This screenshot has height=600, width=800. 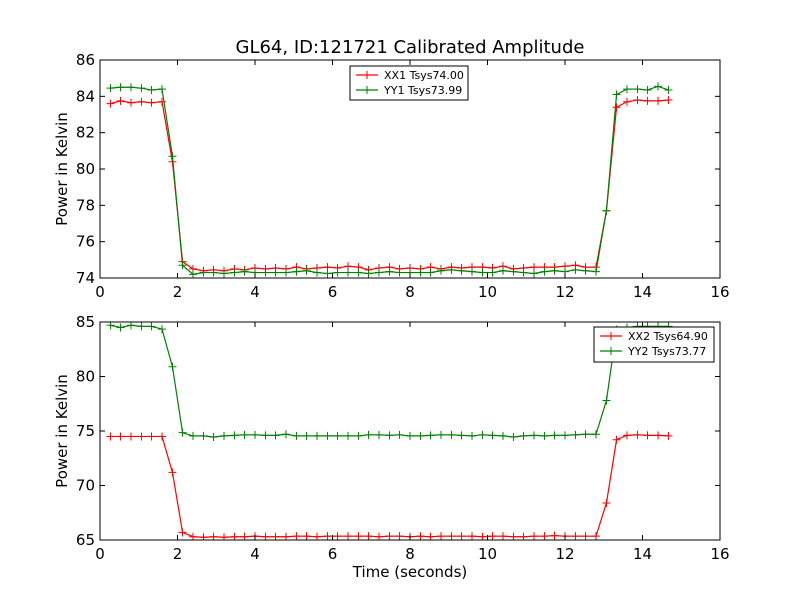 What do you see at coordinates (666, 351) in the screenshot?
I see `legend-label-1-1: YY2 Tsys73.77` at bounding box center [666, 351].